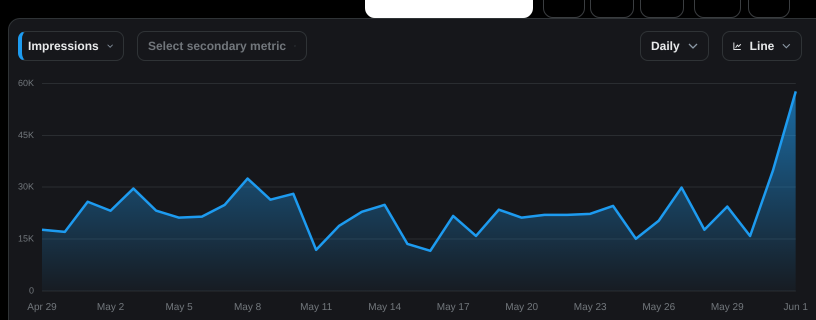  What do you see at coordinates (26, 83) in the screenshot?
I see `y-tick-label: 60K` at bounding box center [26, 83].